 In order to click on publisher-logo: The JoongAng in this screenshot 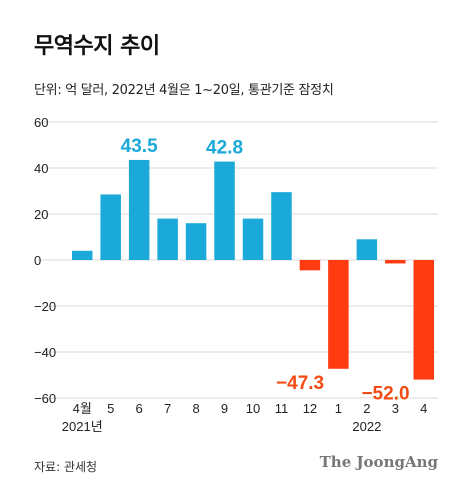, I will do `click(378, 462)`.